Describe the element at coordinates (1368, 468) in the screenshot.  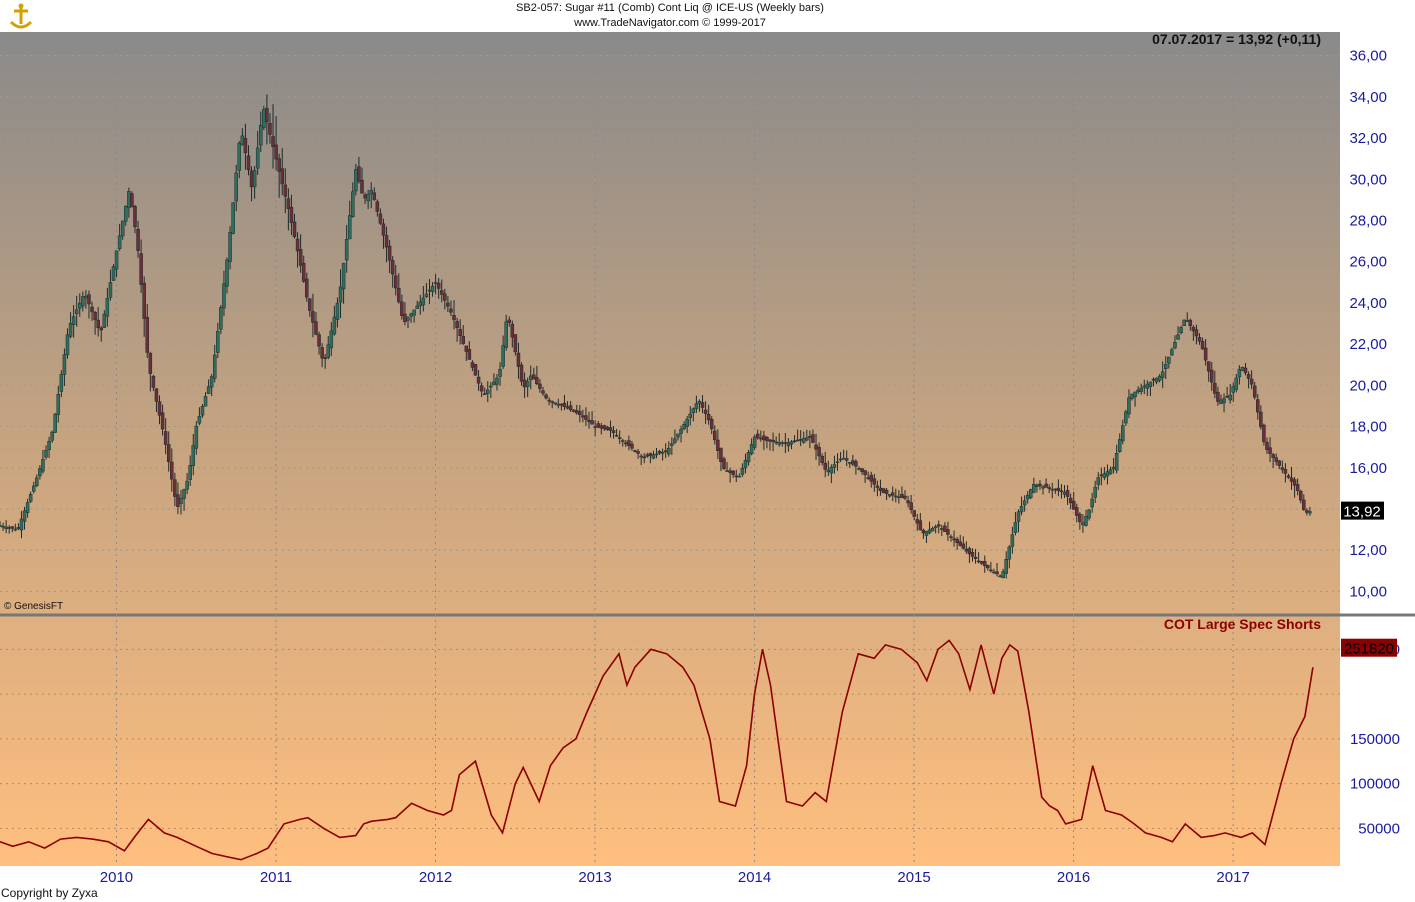
I see `price-tick-label: 16,00` at that location.